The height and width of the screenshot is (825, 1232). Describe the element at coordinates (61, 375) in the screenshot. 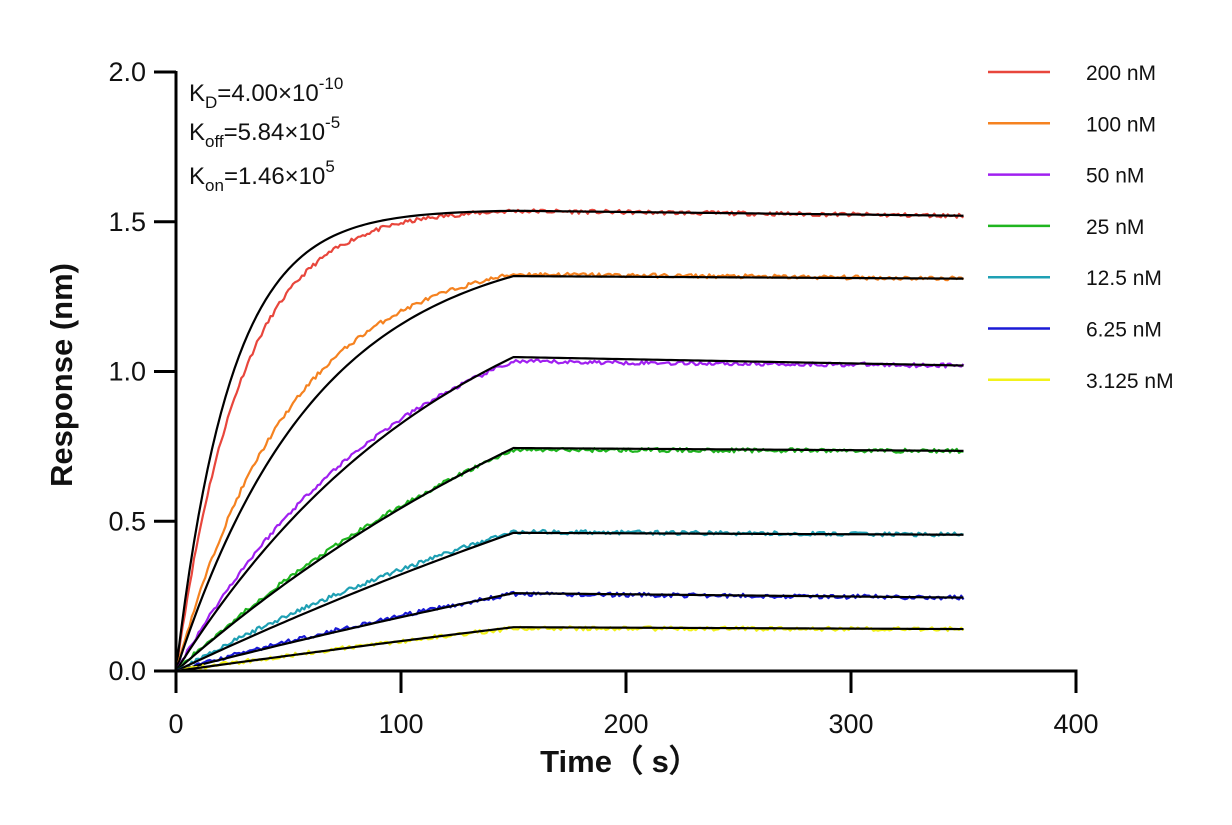

I see `y-axis-title: Response (nm)` at that location.